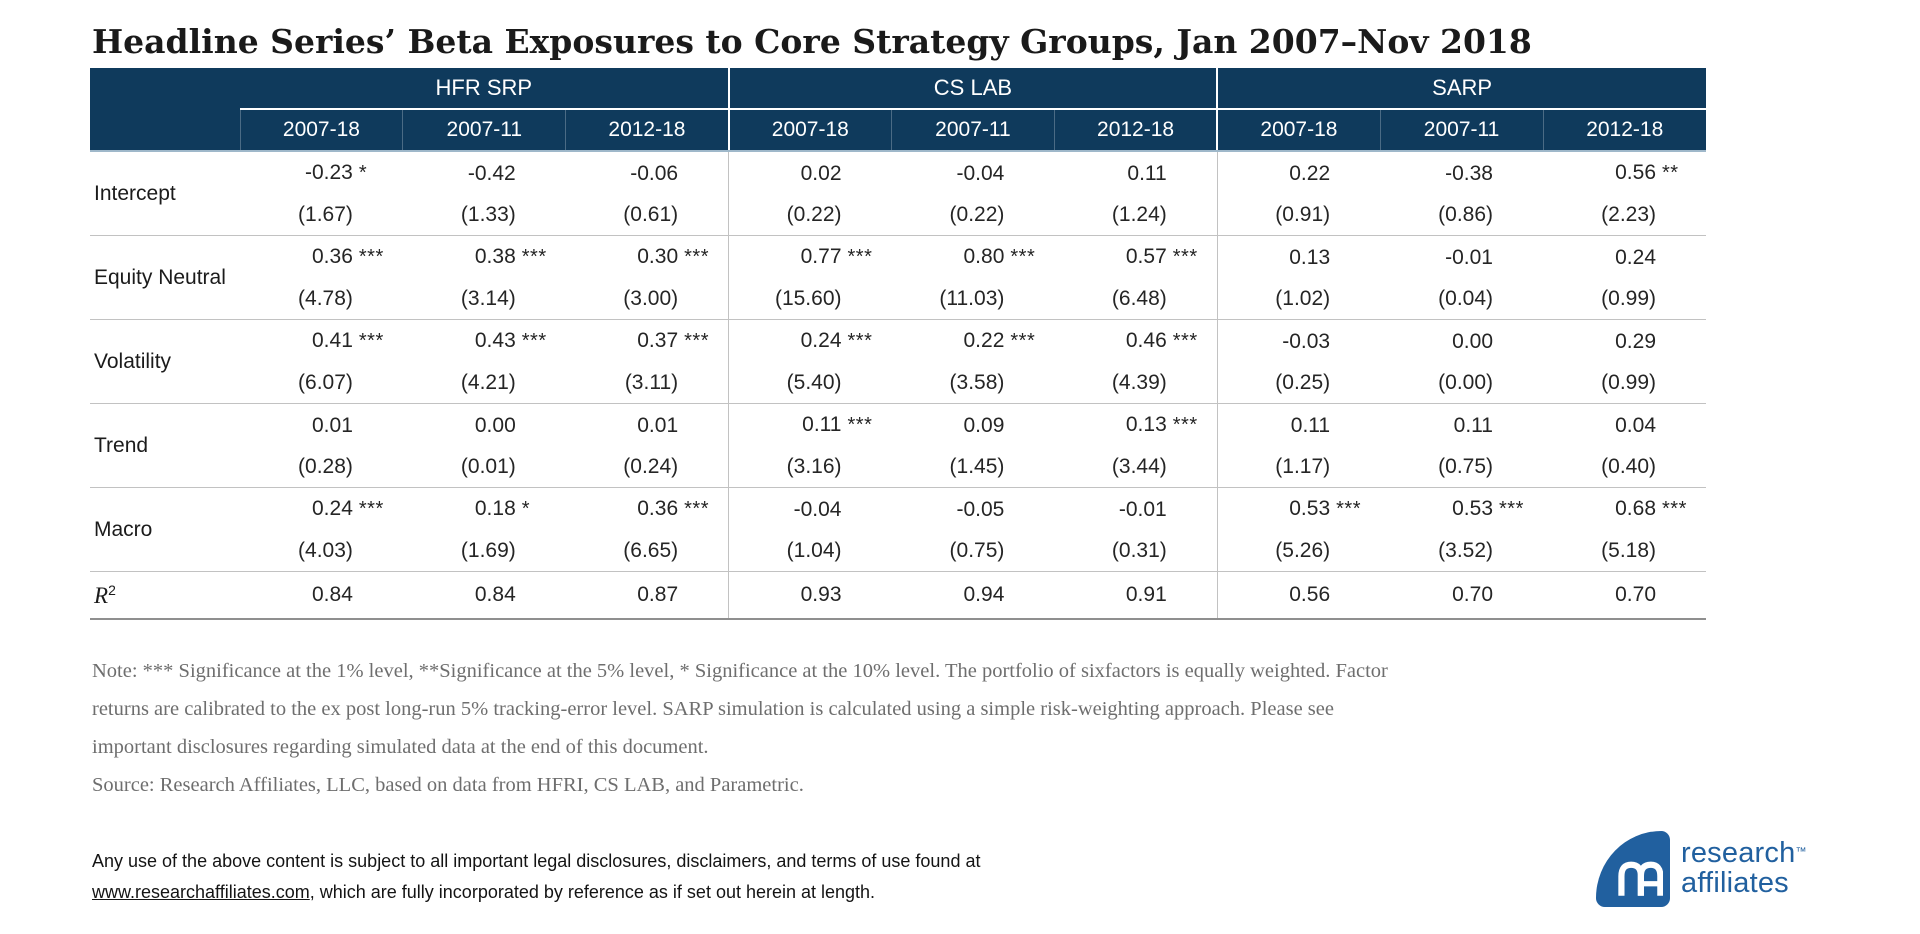 The width and height of the screenshot is (1920, 934). What do you see at coordinates (1640, 878) in the screenshot?
I see `ra-monogram-icon` at bounding box center [1640, 878].